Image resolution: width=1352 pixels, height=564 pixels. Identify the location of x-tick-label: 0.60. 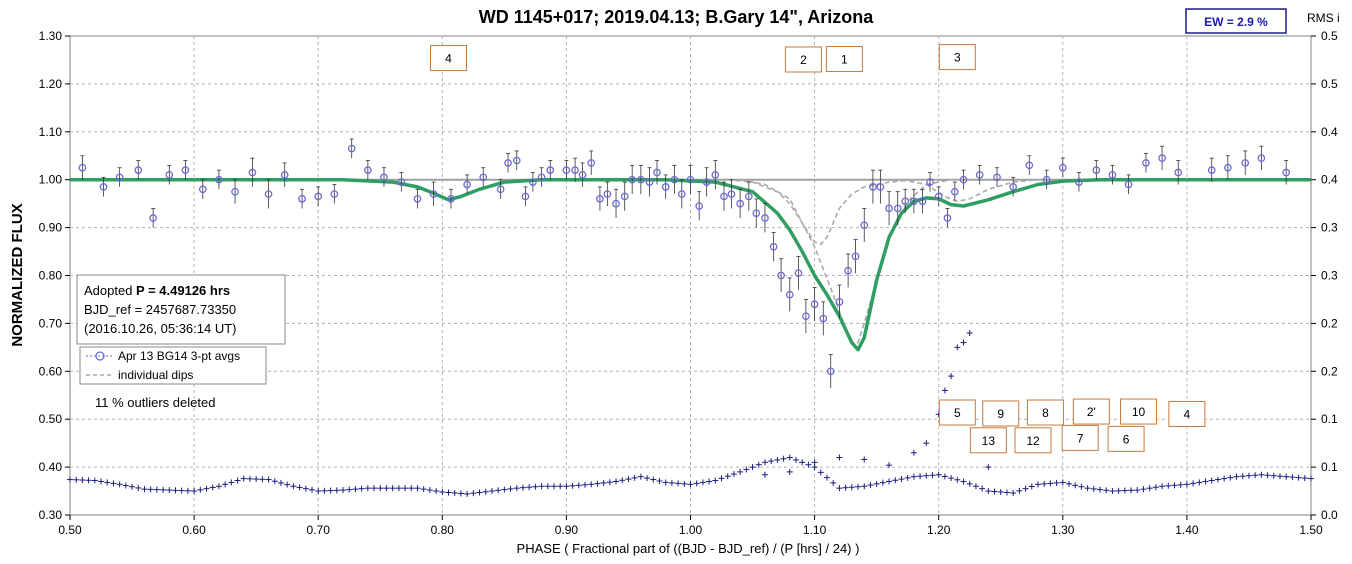
(194, 530).